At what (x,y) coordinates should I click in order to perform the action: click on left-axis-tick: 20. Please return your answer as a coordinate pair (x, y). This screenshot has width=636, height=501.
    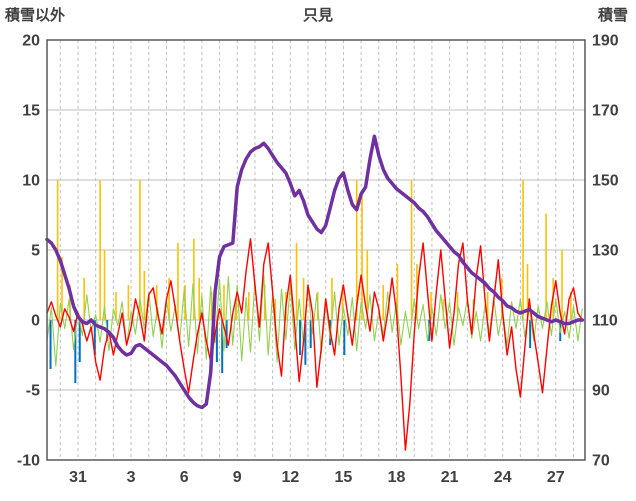
    Looking at the image, I should click on (31, 41).